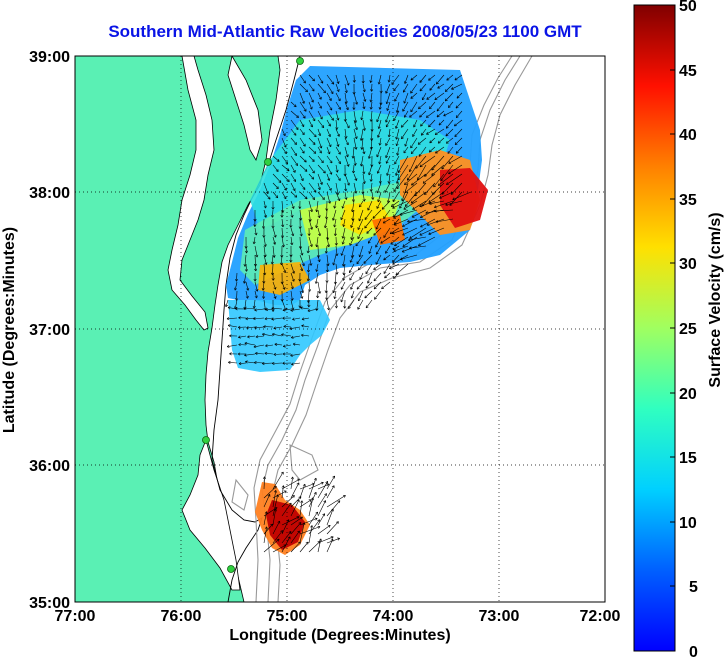 The width and height of the screenshot is (724, 659). What do you see at coordinates (499, 616) in the screenshot?
I see `x-tick-label: 73:00` at bounding box center [499, 616].